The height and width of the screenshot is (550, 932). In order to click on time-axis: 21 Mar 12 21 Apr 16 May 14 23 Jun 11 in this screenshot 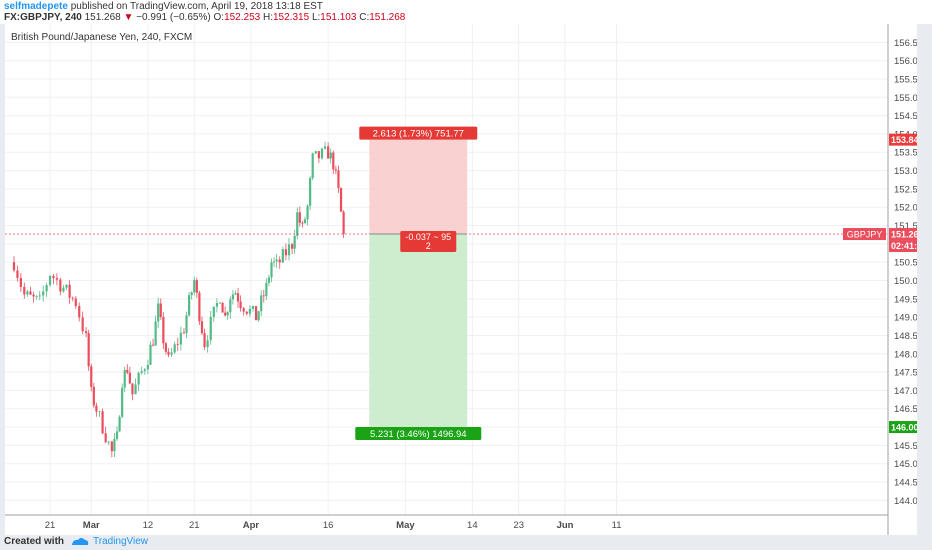, I will do `click(333, 525)`.